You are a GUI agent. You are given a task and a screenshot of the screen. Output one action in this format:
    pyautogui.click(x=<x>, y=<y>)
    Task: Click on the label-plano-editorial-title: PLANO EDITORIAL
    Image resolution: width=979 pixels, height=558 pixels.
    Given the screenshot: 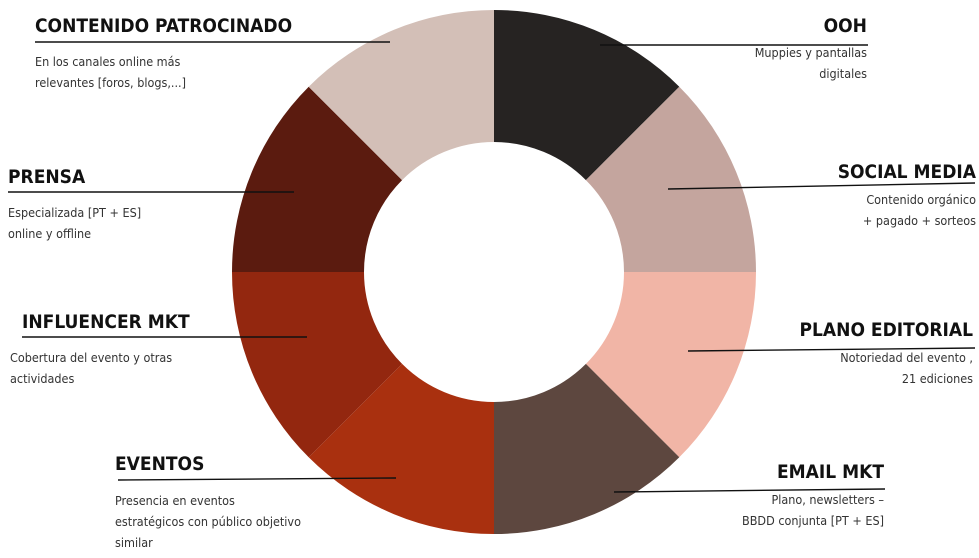 What is the action you would take?
    pyautogui.click(x=886, y=330)
    